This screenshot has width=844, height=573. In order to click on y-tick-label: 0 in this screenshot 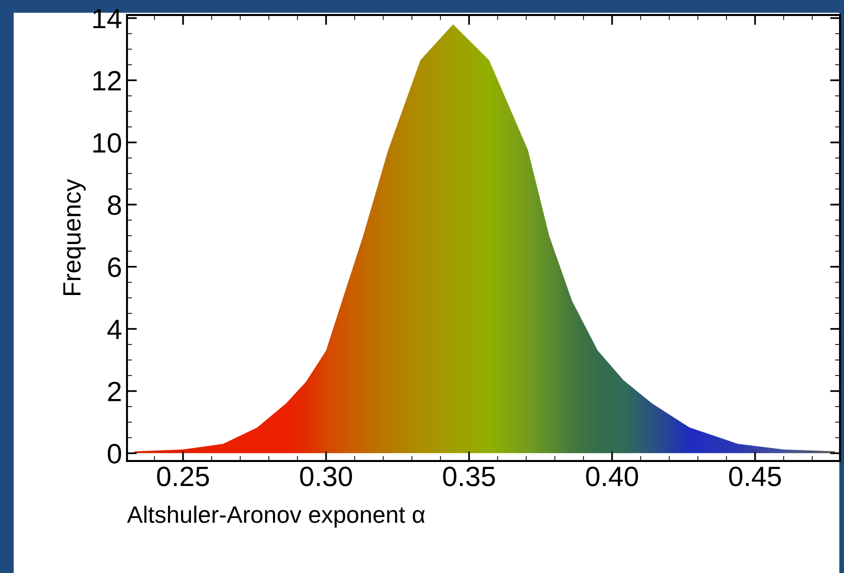, I will do `click(115, 454)`.